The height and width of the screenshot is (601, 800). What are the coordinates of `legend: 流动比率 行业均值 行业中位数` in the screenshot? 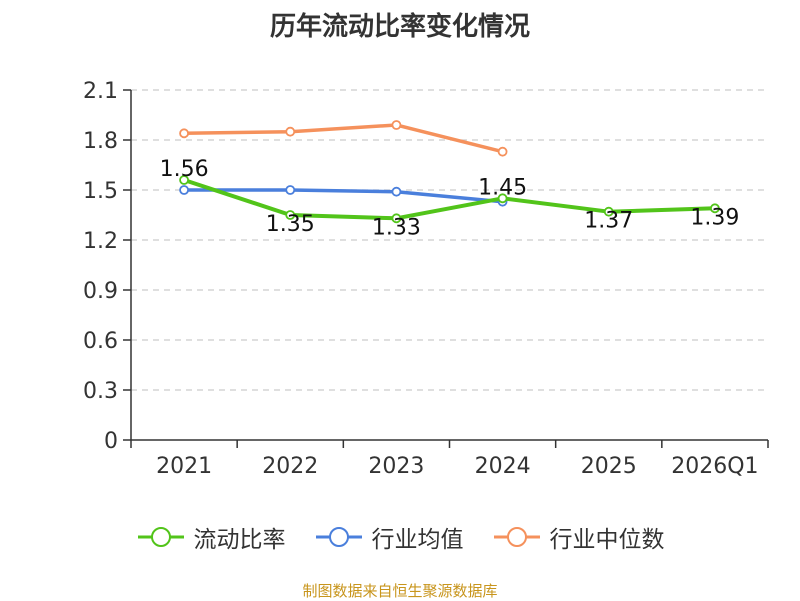 It's located at (400, 537).